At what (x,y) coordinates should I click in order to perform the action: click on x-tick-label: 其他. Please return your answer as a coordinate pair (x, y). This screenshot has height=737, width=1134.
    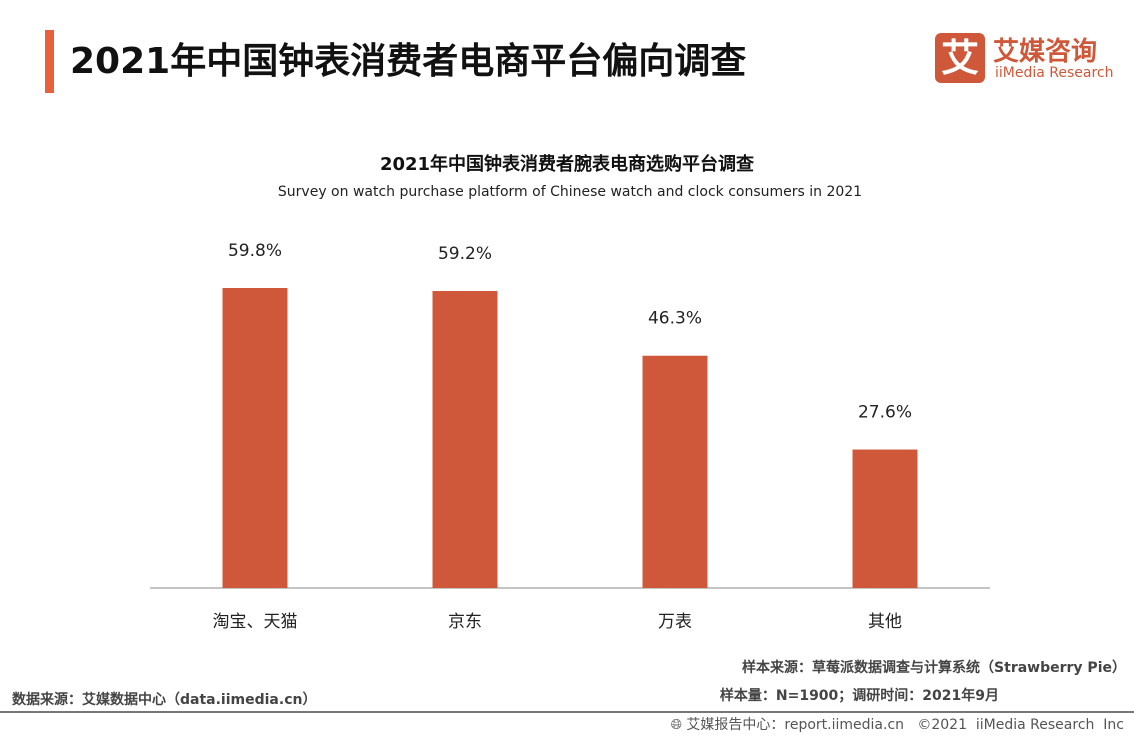
    Looking at the image, I should click on (885, 622).